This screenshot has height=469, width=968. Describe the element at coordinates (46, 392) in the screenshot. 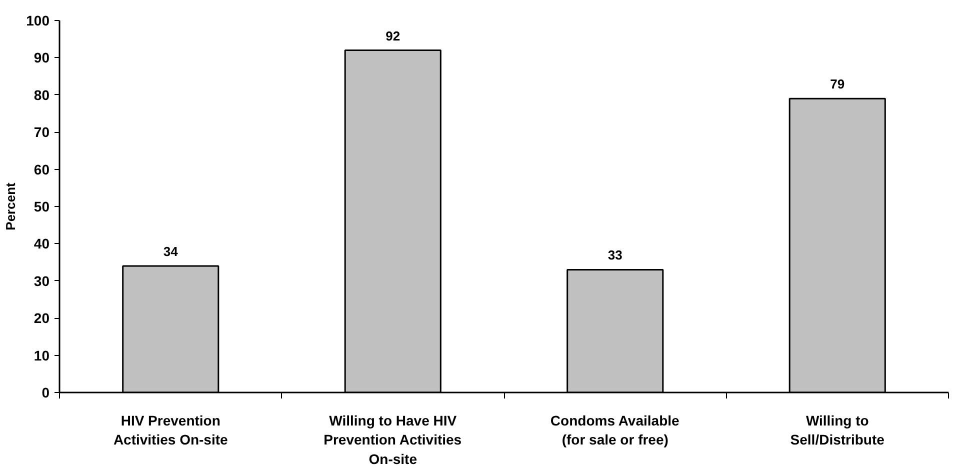

I see `y-tick-label: 0` at that location.